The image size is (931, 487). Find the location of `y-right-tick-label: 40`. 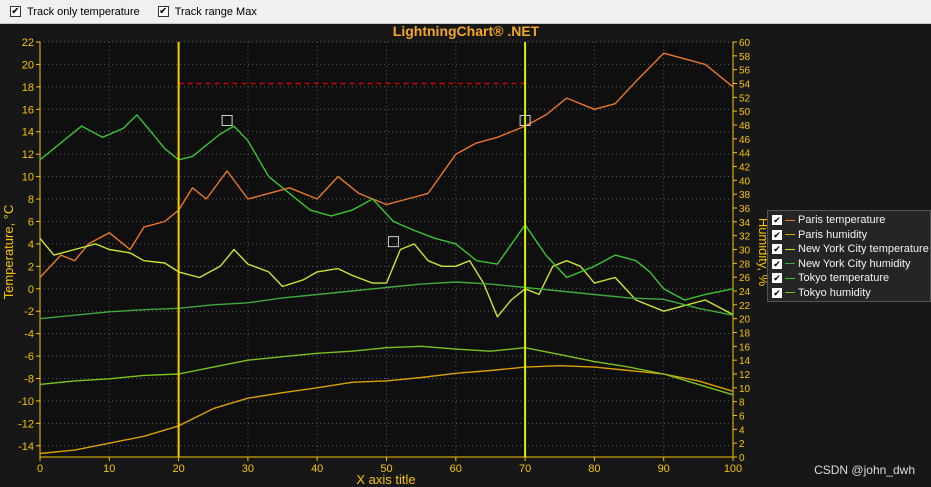

y-right-tick-label: 40 is located at coordinates (745, 181).